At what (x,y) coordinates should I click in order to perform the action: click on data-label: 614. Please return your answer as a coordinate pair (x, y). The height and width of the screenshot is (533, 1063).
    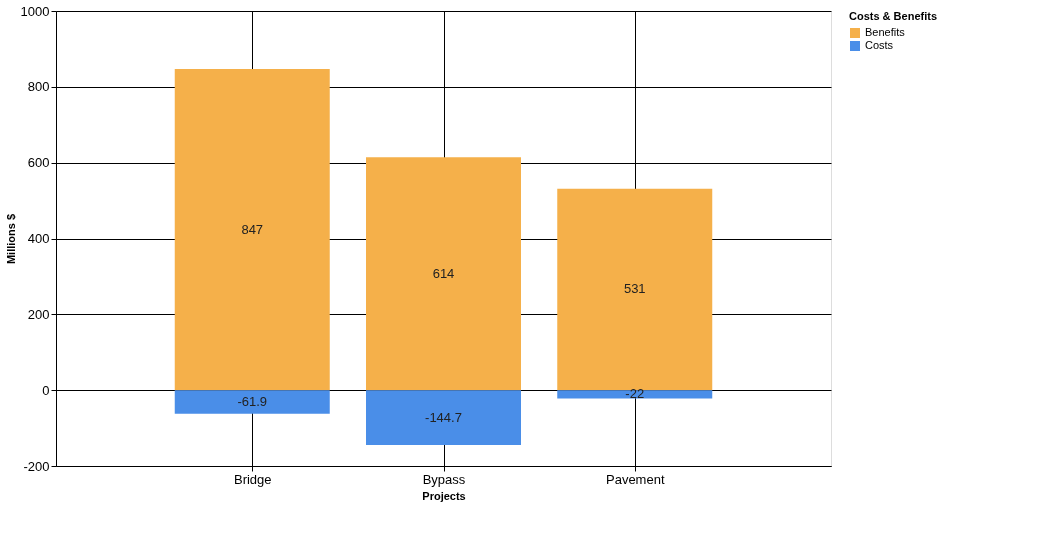
    Looking at the image, I should click on (443, 273).